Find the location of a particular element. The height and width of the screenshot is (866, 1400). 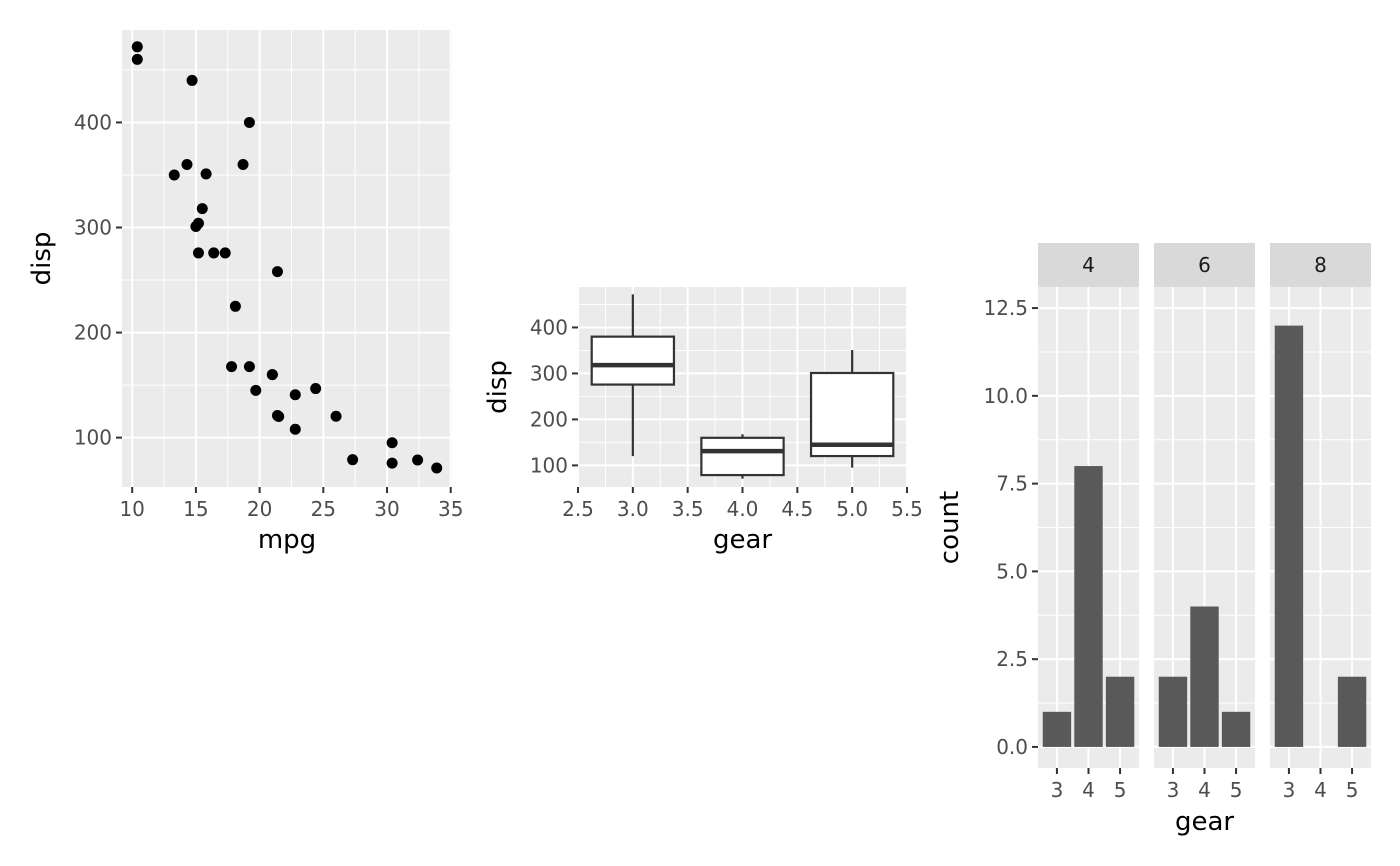

y-tick-label: 0.0 is located at coordinates (1012, 747).